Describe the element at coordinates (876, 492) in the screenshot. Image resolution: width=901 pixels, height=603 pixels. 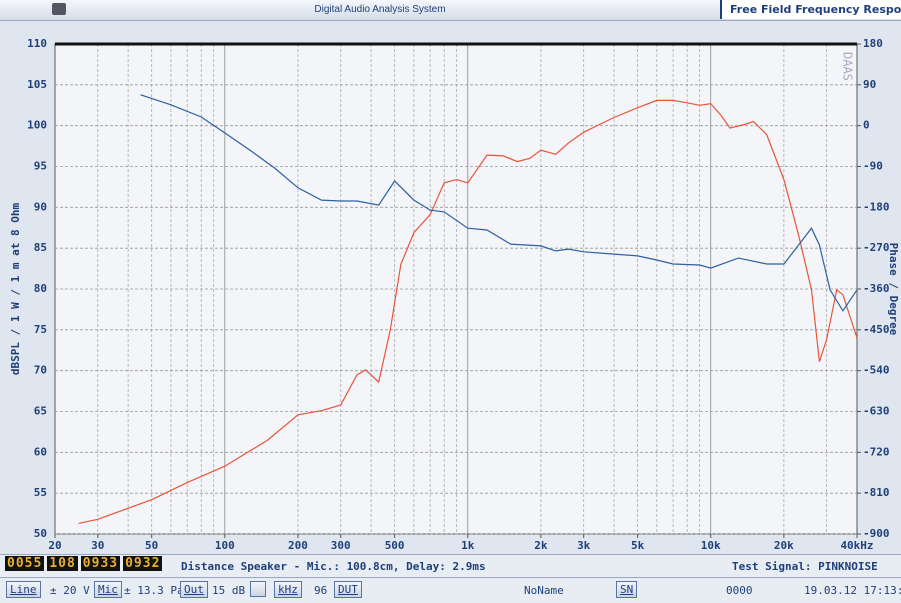
I see `y2-tick-label: -810` at that location.